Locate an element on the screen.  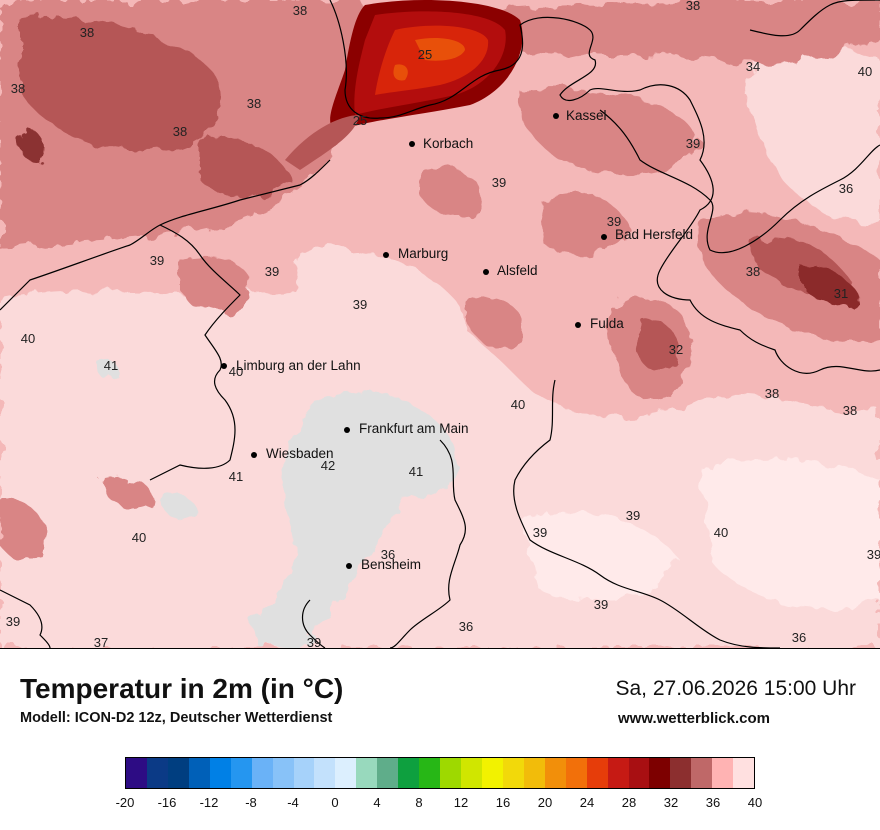
city-bad-hersfeld: Bad Hersfeld is located at coordinates (647, 234).